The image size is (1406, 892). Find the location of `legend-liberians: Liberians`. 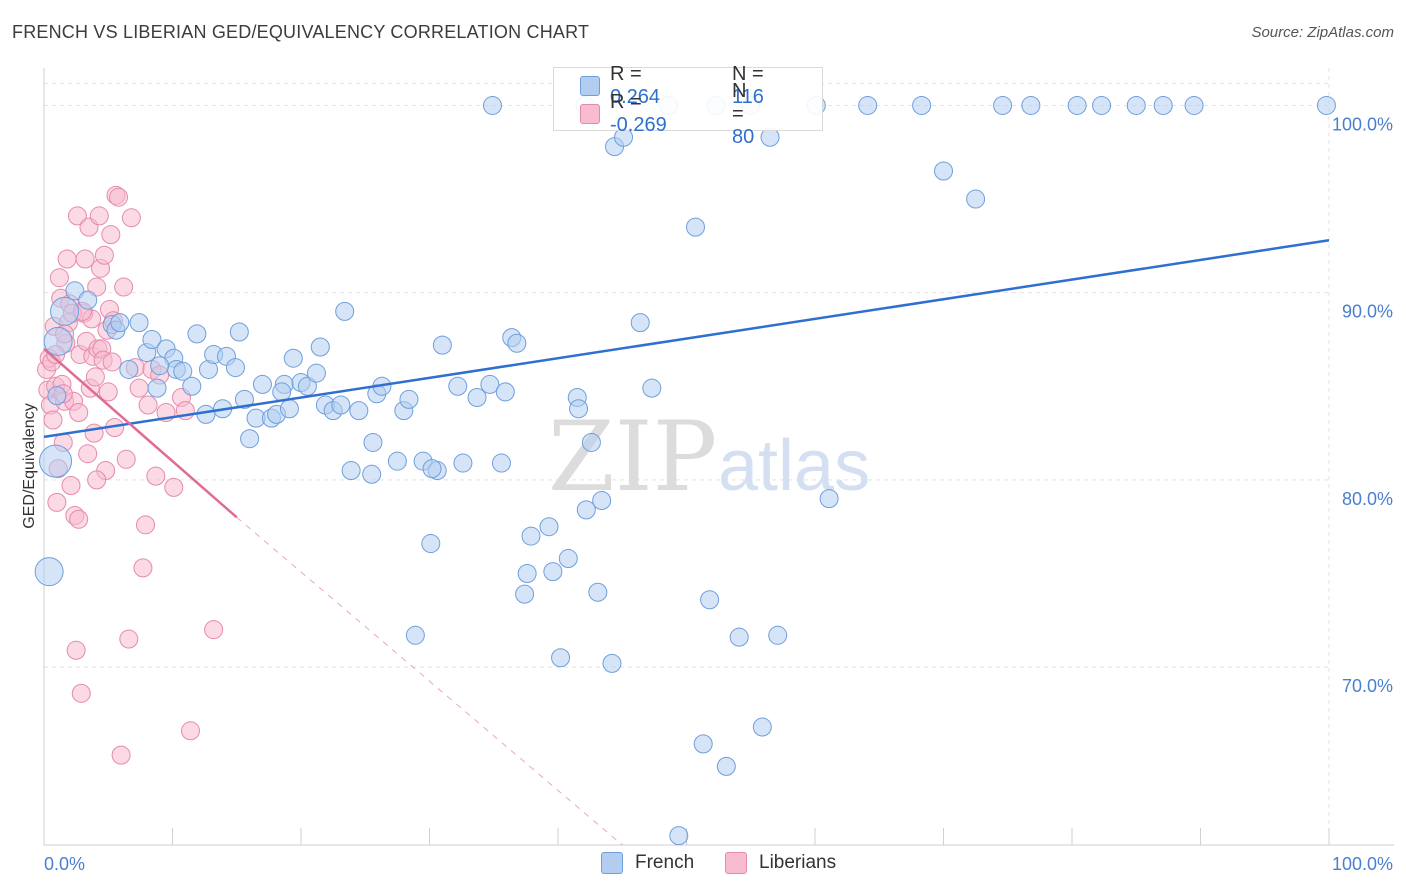

legend-liberians: Liberians is located at coordinates (780, 863).